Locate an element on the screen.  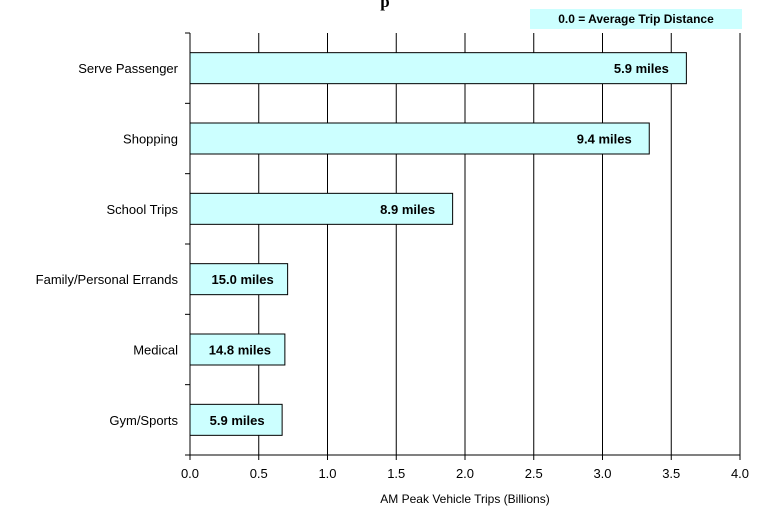
x-tick-label: 1.0 is located at coordinates (327, 473).